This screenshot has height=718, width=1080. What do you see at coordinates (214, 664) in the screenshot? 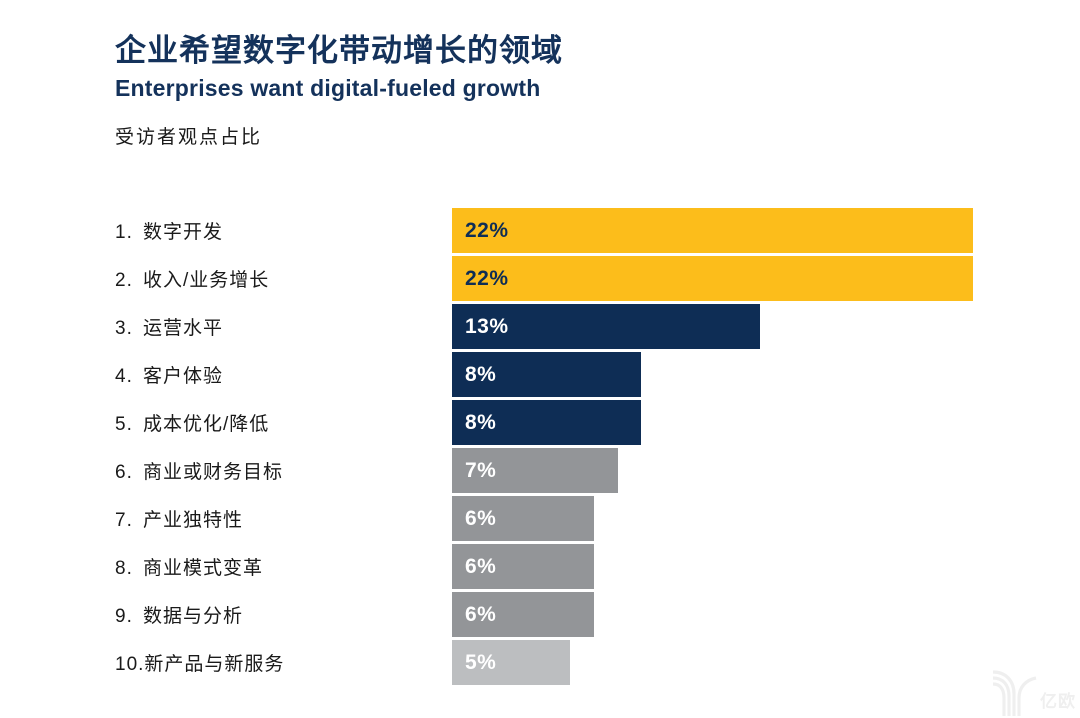
I see `category-text: 新产品与新服务` at bounding box center [214, 664].